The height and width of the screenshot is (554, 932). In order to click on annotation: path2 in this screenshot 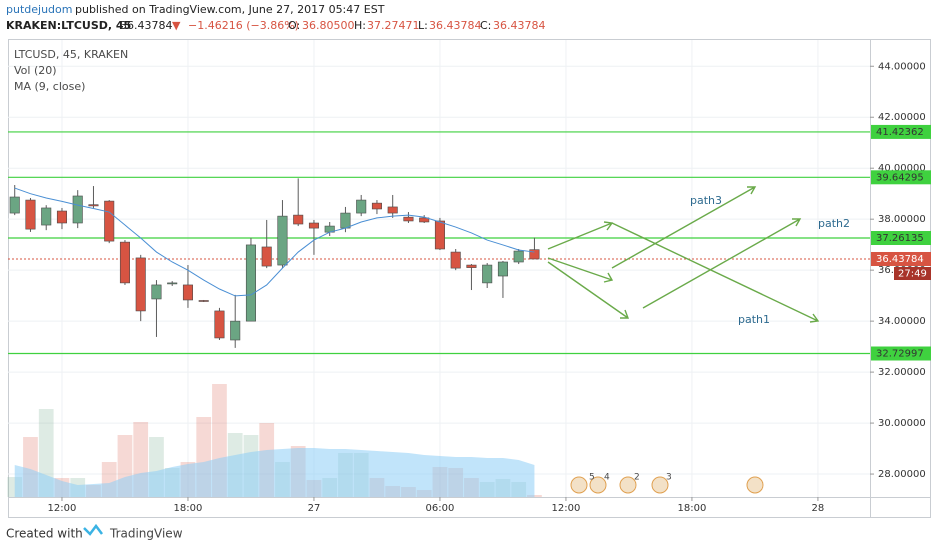, I will do `click(834, 223)`.